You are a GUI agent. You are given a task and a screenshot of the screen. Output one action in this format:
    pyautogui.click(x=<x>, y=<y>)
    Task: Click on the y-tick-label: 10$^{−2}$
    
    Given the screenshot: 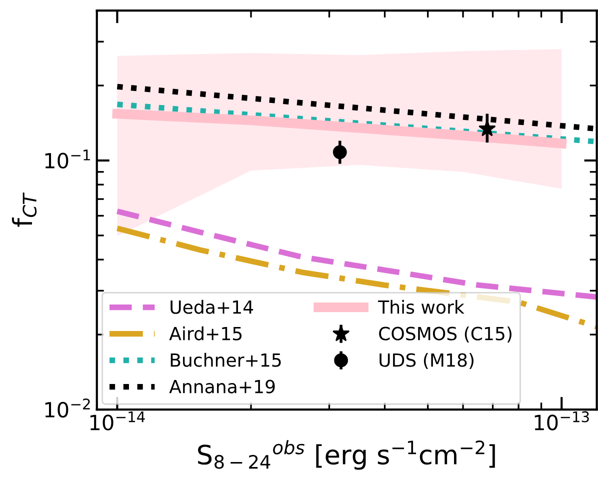 What is the action you would take?
    pyautogui.click(x=67, y=408)
    